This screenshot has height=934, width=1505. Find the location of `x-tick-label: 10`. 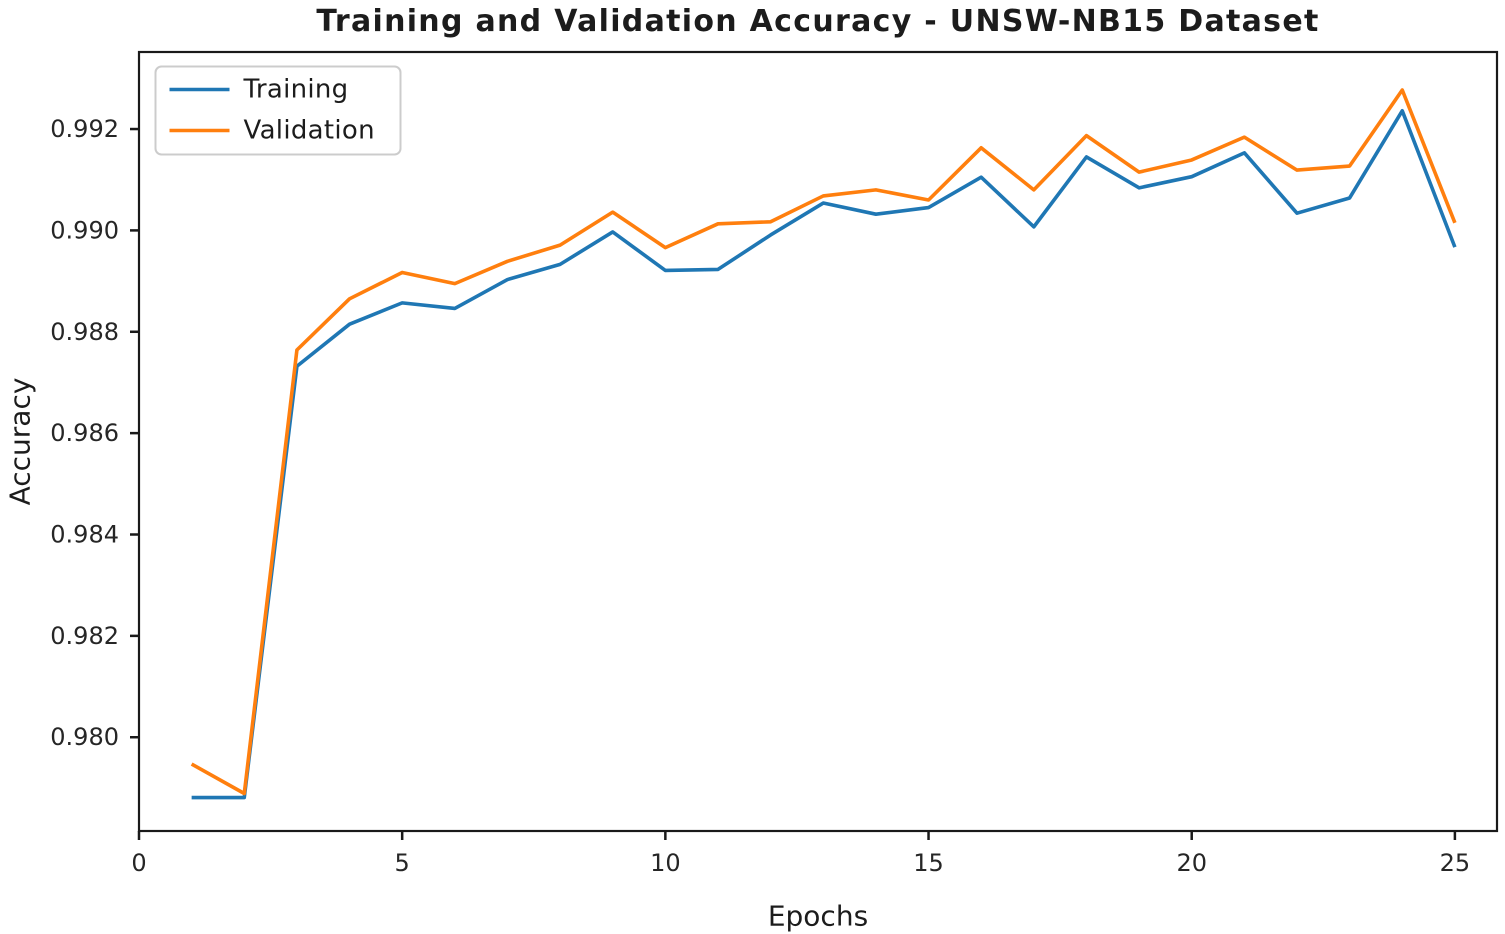

x-tick-label: 10 is located at coordinates (665, 863).